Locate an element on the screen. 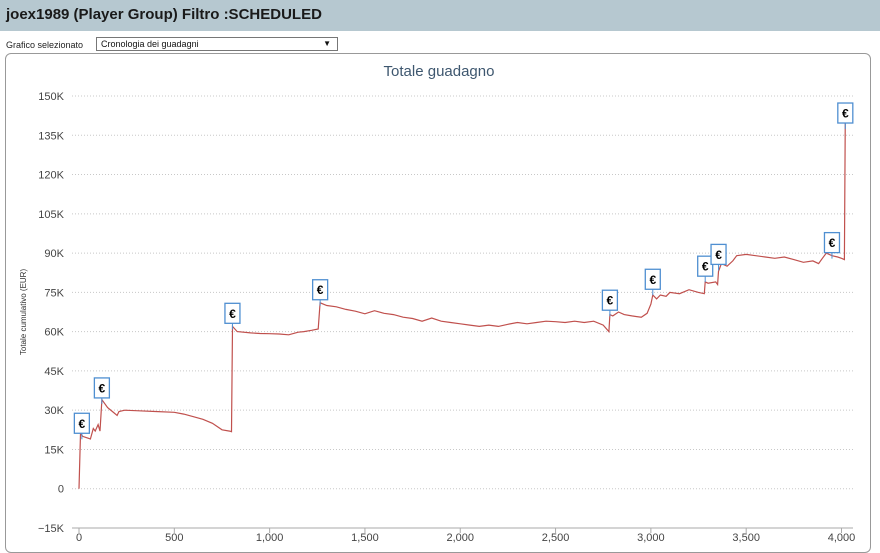  y-tick-label: 135K is located at coordinates (51, 136).